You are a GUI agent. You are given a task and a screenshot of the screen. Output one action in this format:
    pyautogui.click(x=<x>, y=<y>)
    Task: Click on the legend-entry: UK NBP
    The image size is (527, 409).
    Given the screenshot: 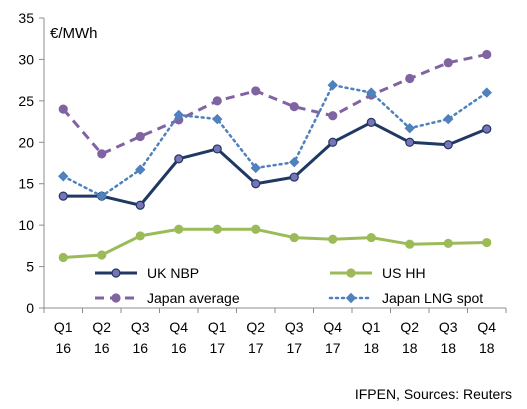 What is the action you would take?
    pyautogui.click(x=147, y=273)
    